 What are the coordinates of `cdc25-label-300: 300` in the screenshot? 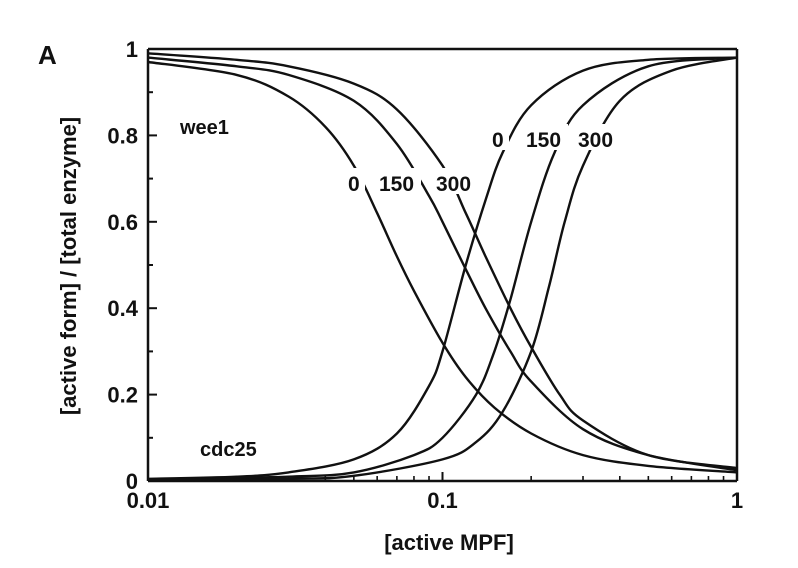 It's located at (595, 140).